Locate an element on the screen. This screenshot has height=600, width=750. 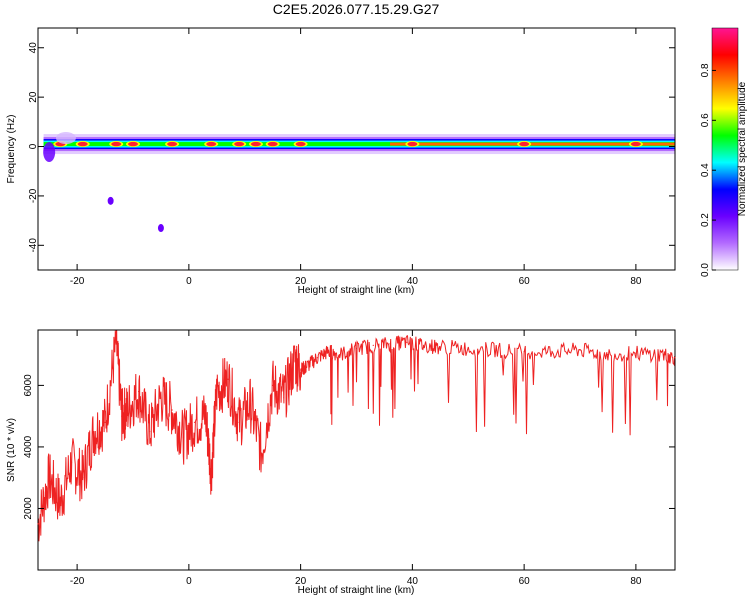
y-tick-label: -20 is located at coordinates (33, 195).